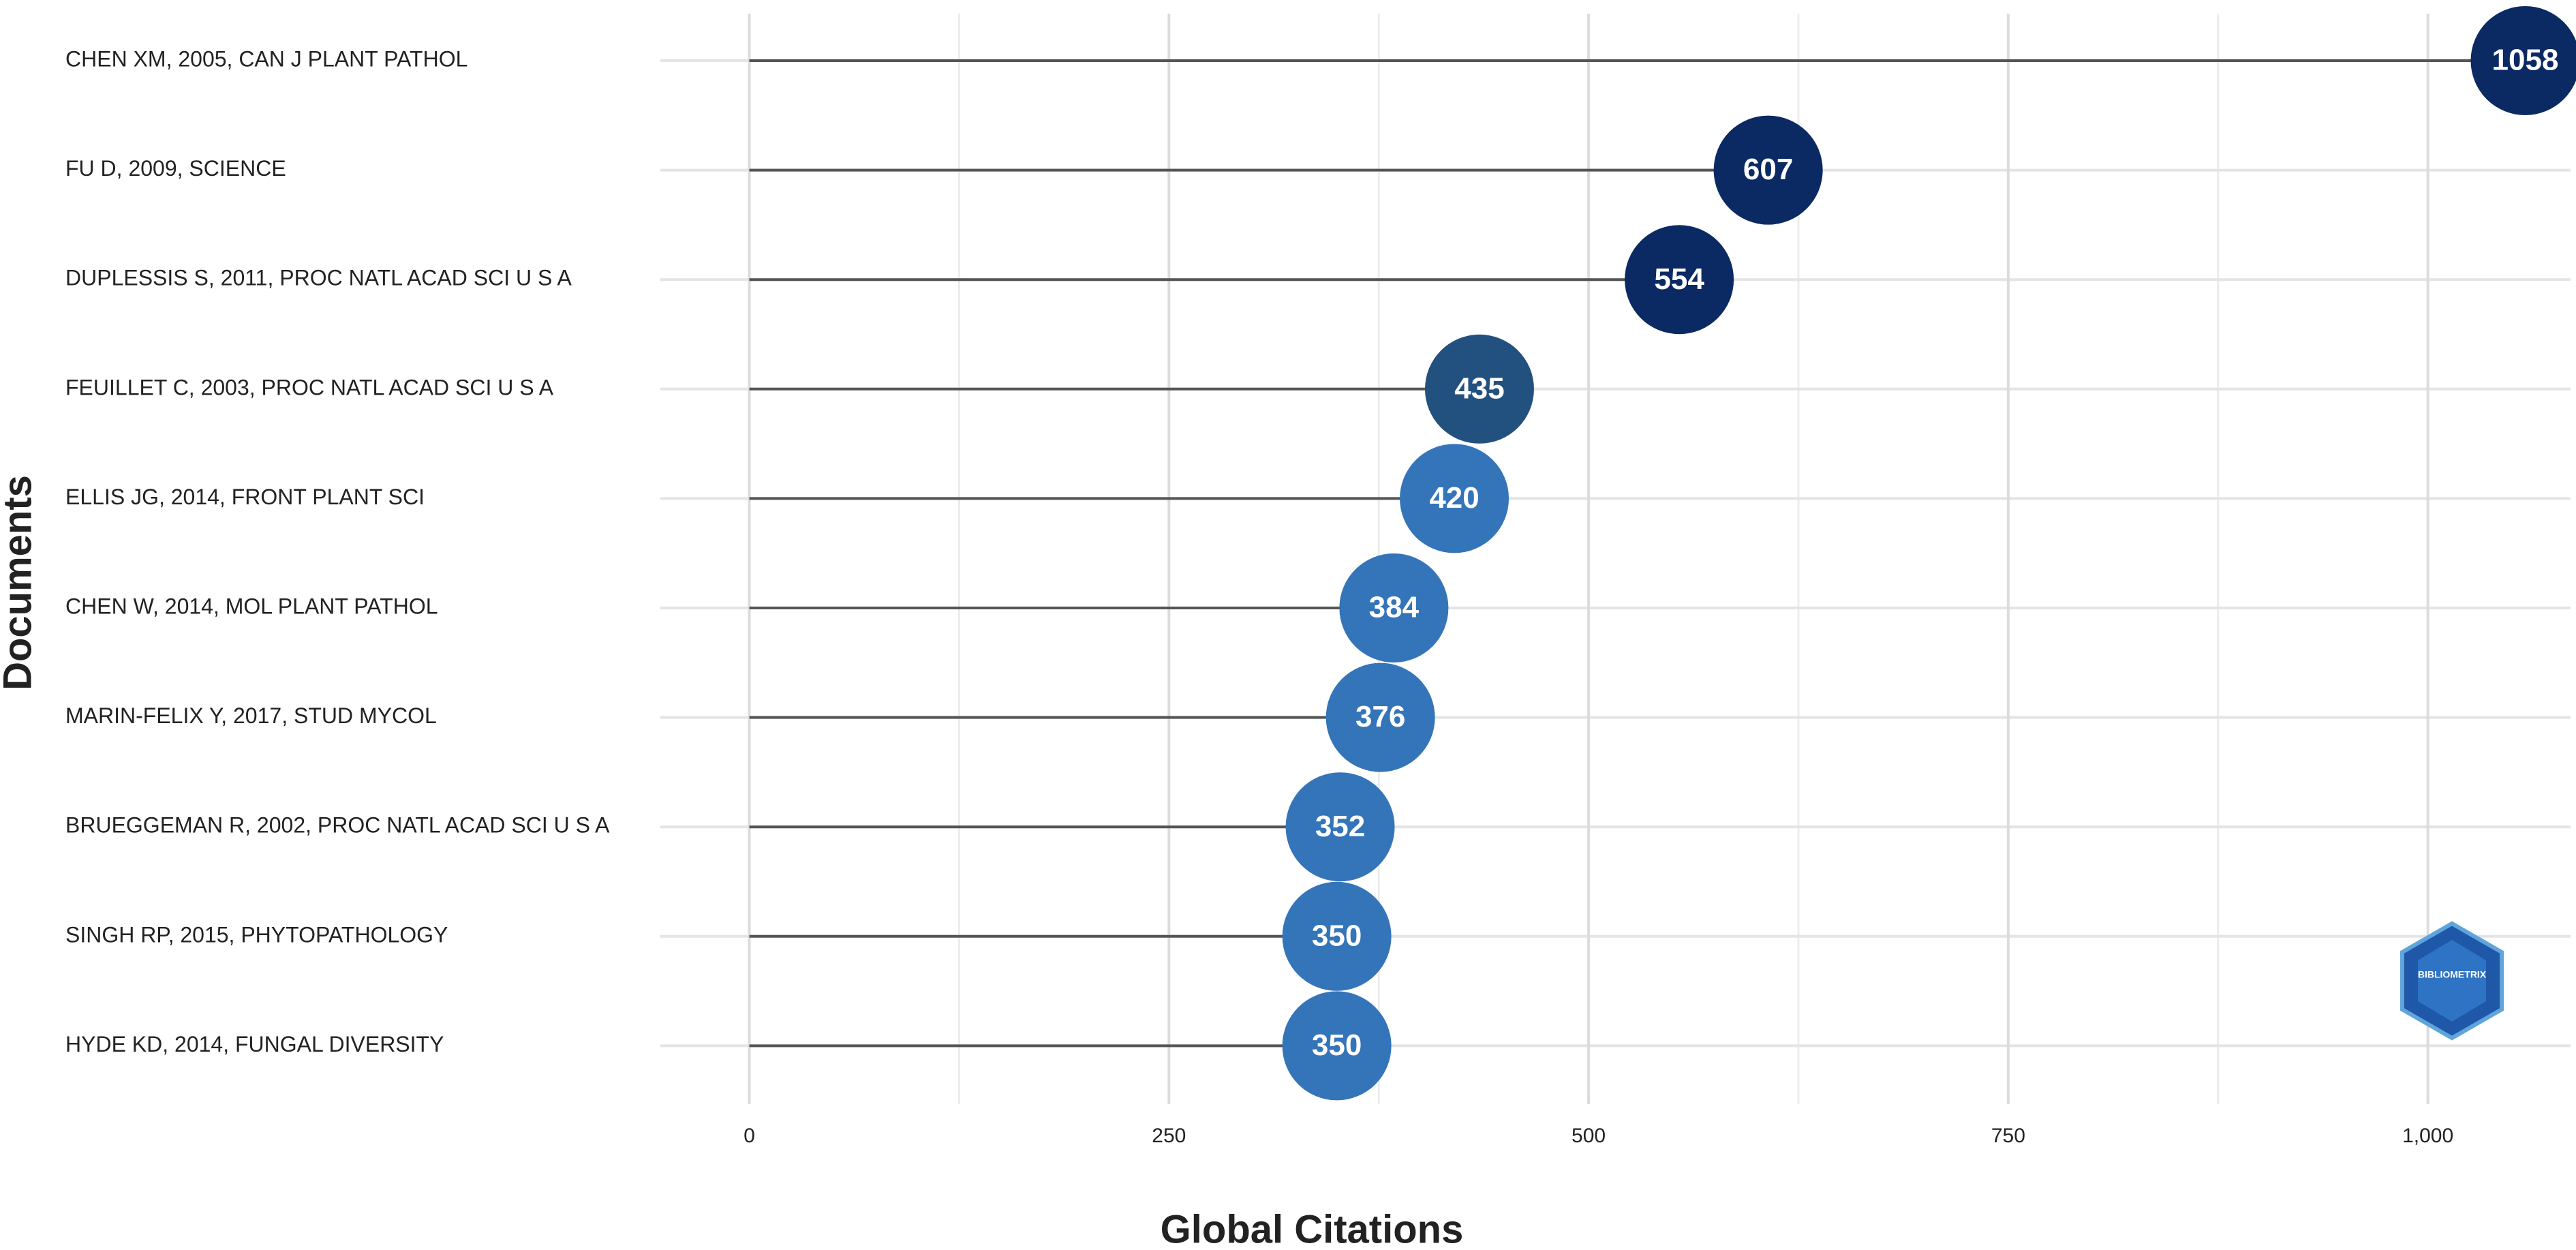 The width and height of the screenshot is (2576, 1250). Describe the element at coordinates (245, 497) in the screenshot. I see `y-tick-label: ELLIS JG, 2014, FRONT PLANT SCI` at that location.